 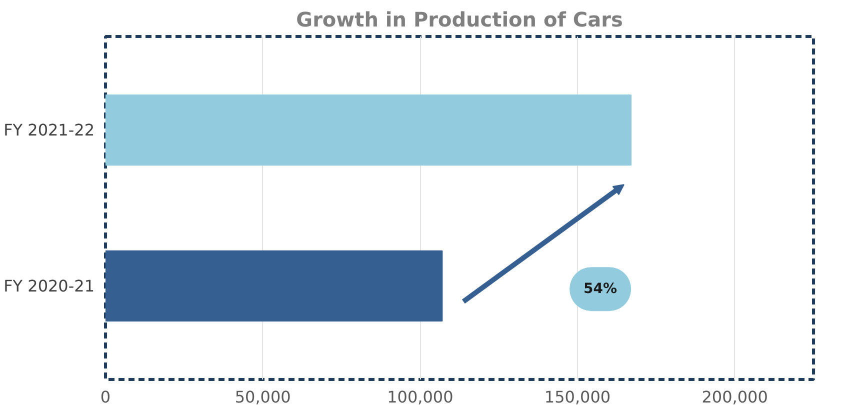 I want to click on y-tick-label: FY 2020-21, so click(x=49, y=286).